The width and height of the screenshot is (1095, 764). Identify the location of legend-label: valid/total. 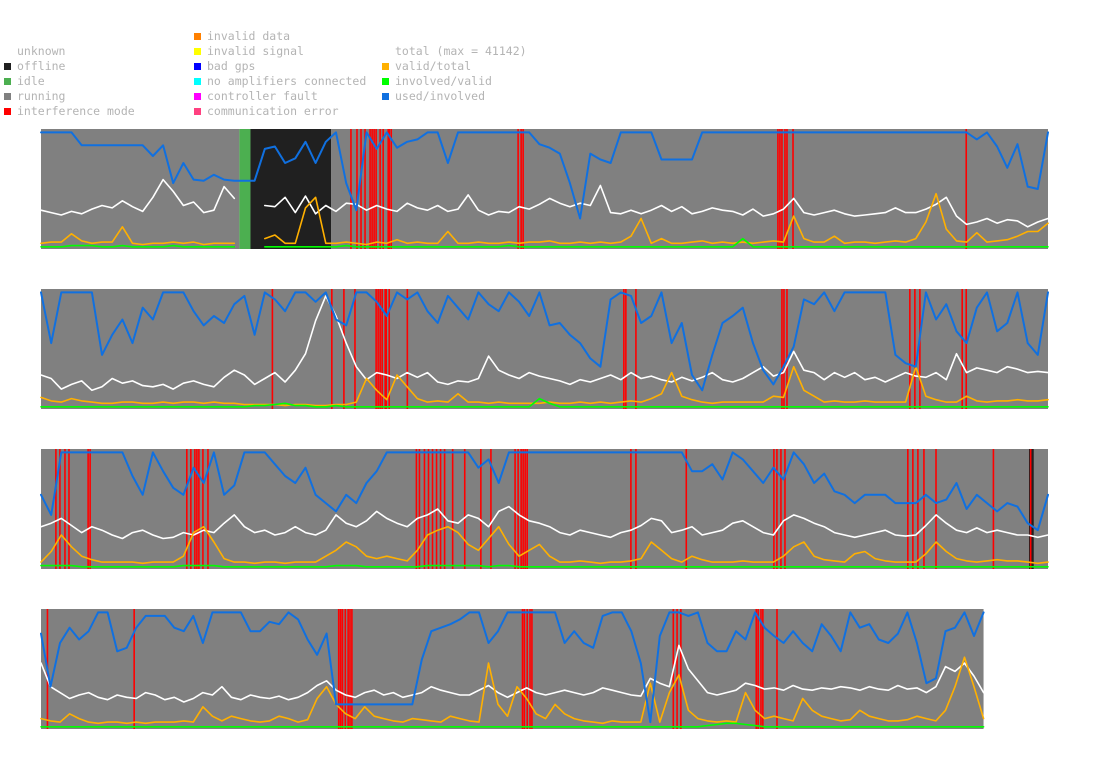
(433, 66).